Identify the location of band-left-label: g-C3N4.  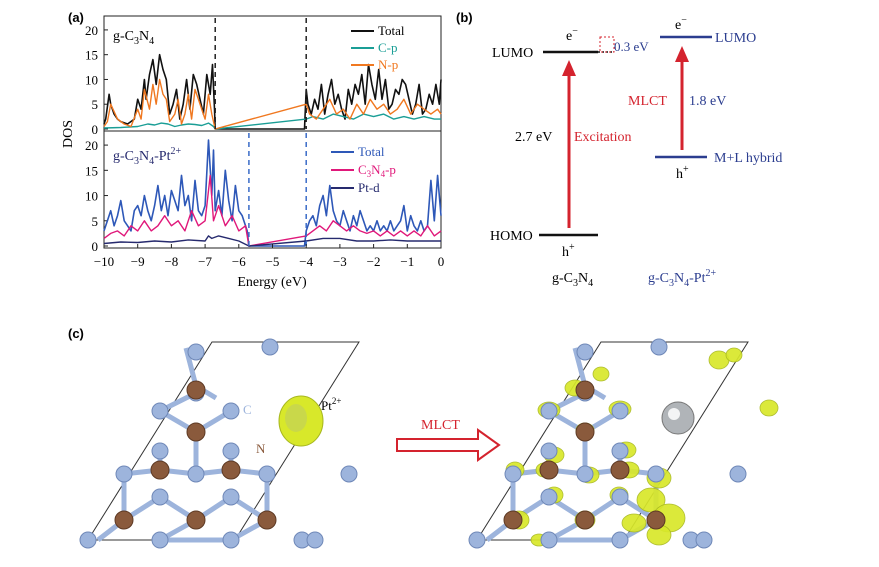
(572, 280).